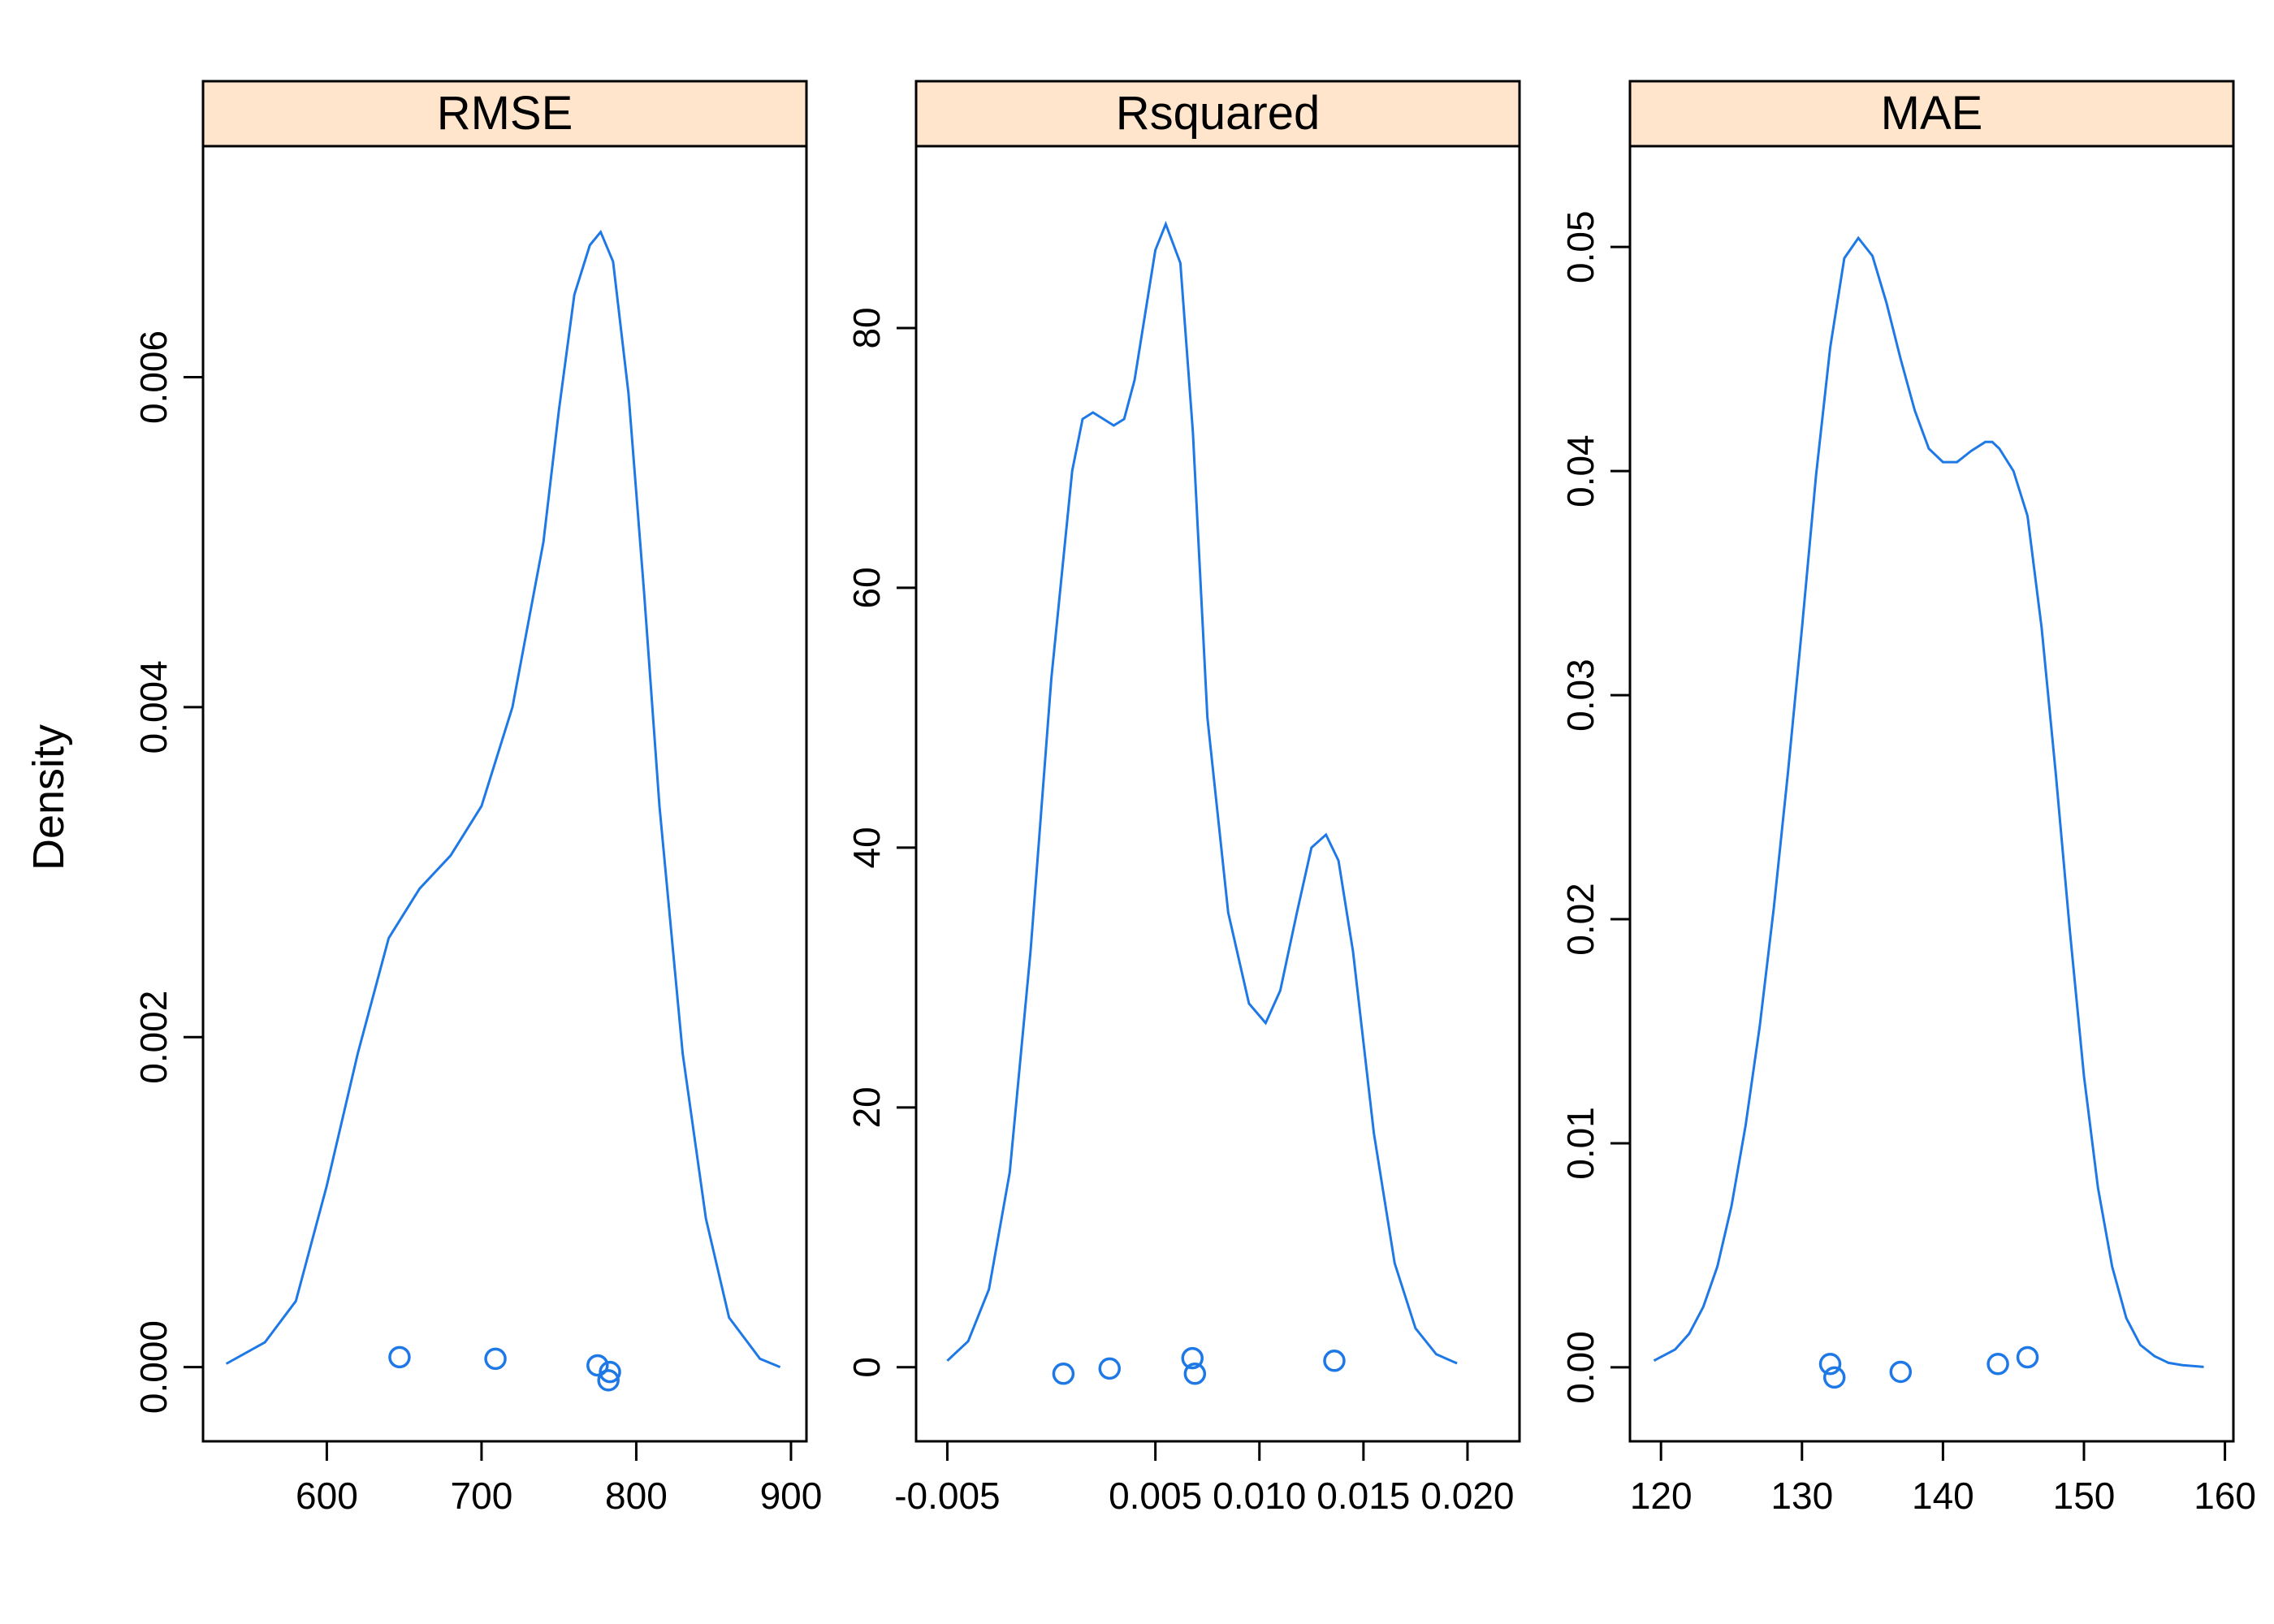 This screenshot has height=1624, width=2274. I want to click on x-tick-label: 150, so click(2085, 1496).